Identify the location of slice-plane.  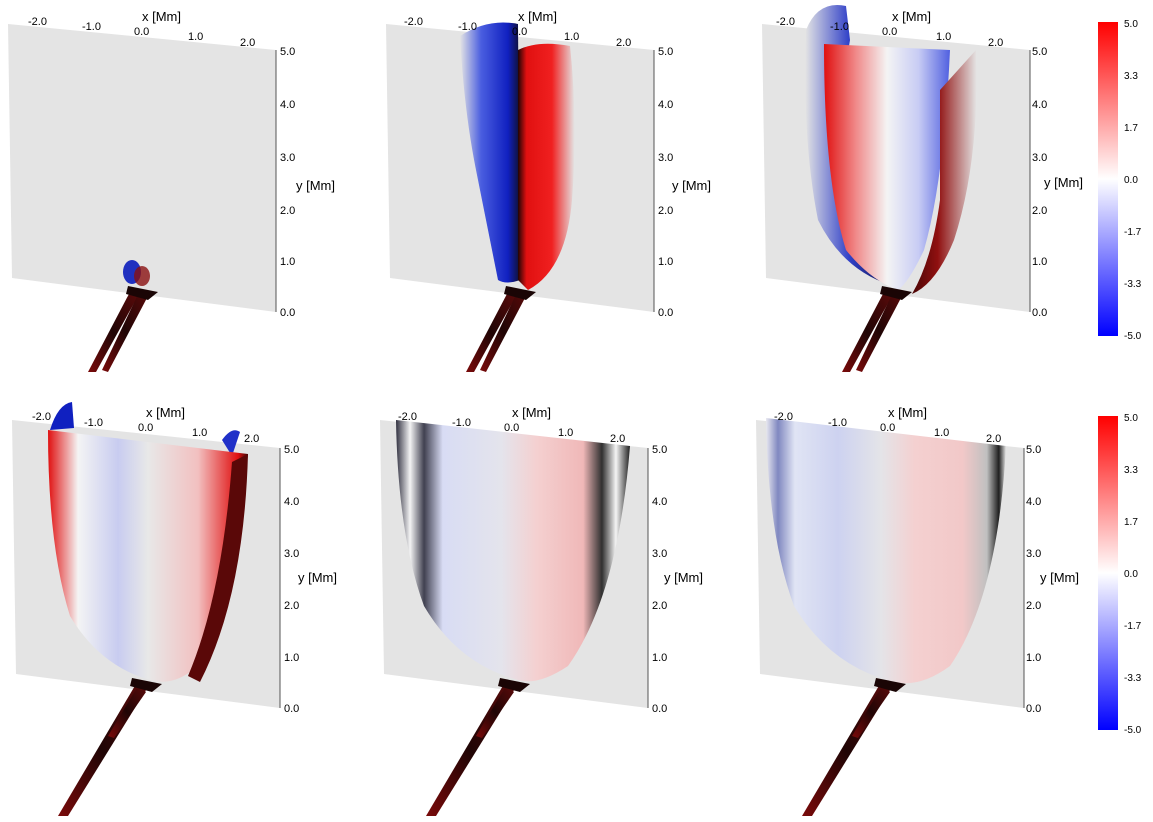
(142, 168).